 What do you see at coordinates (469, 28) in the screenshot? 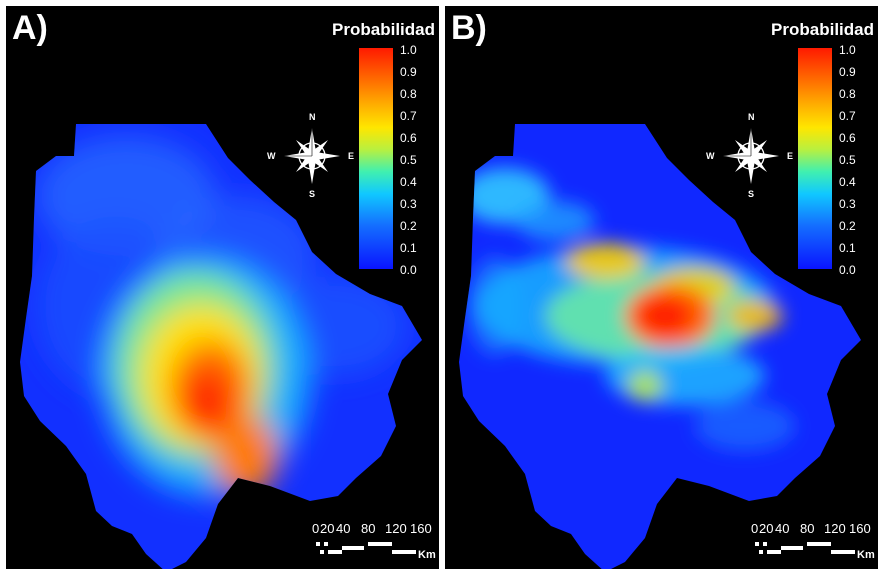
I see `panel-label: B)` at bounding box center [469, 28].